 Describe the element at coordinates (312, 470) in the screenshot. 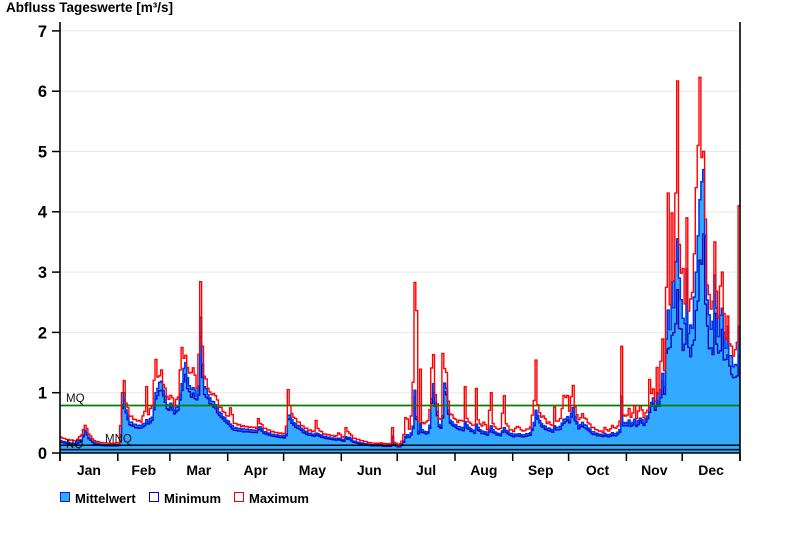

I see `svg-text: May` at that location.